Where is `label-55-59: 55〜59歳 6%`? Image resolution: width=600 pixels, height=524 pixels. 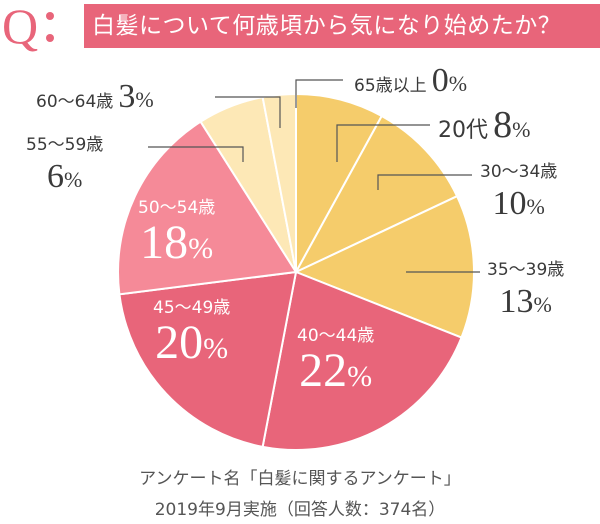
label-55-59: 55〜59歳 6% is located at coordinates (65, 165).